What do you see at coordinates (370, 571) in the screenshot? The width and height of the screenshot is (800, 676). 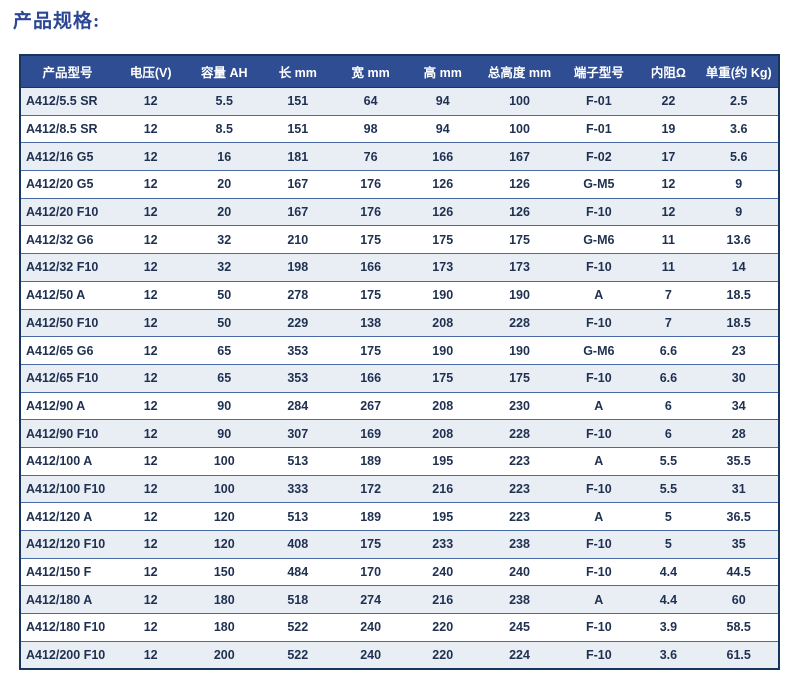 I see `table-cell: 170` at bounding box center [370, 571].